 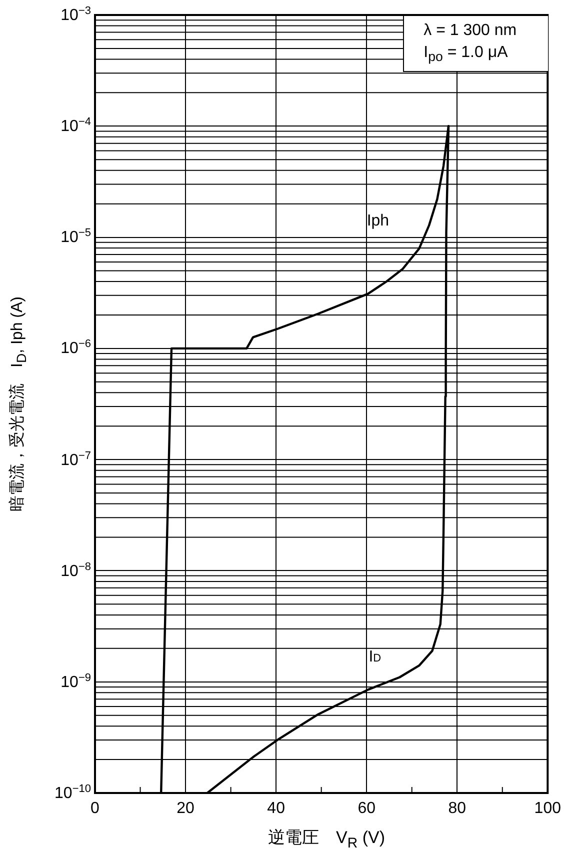 What do you see at coordinates (375, 657) in the screenshot?
I see `series-label: ID` at bounding box center [375, 657].